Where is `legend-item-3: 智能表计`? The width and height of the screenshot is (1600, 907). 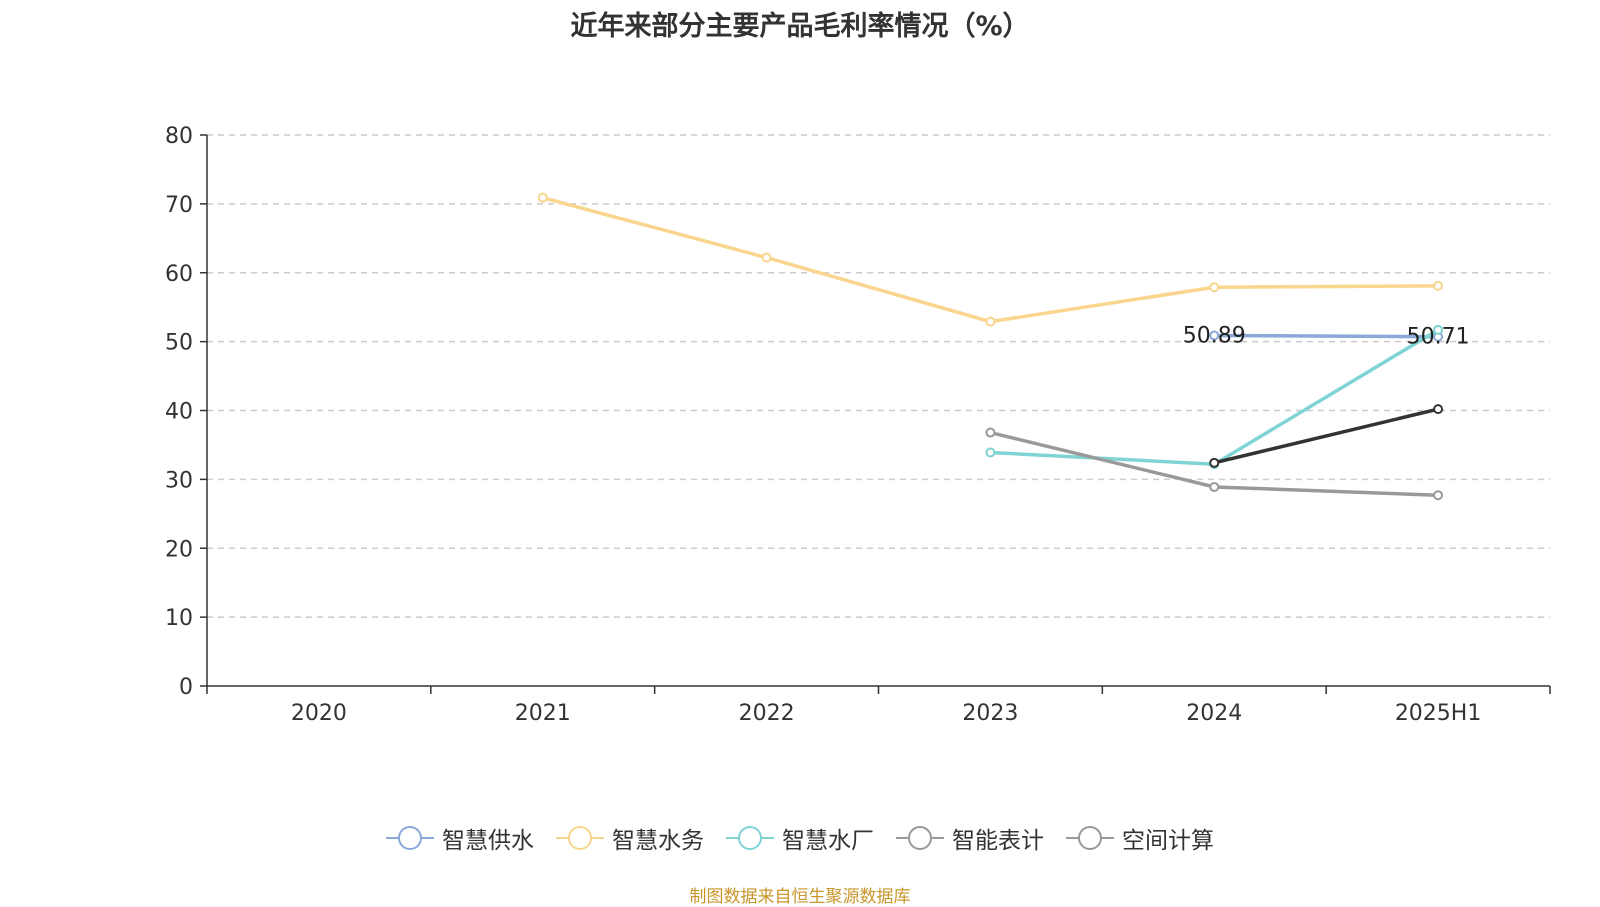 legend-item-3: 智能表计 is located at coordinates (970, 838).